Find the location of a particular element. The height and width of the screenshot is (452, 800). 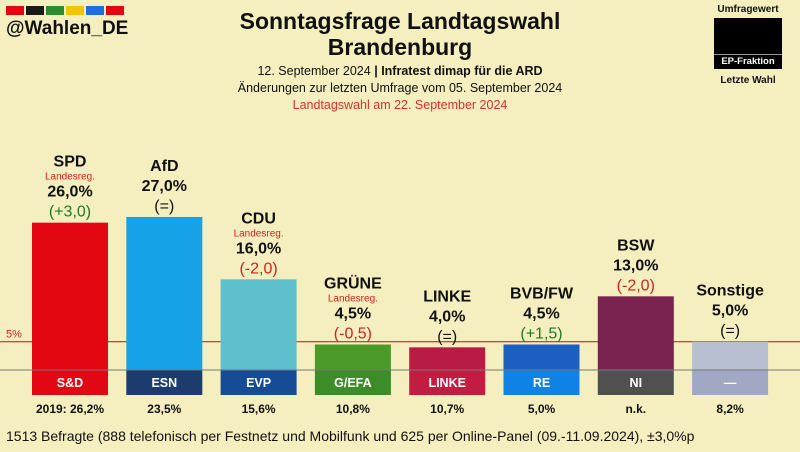

faction-label: G/EFA is located at coordinates (353, 383).